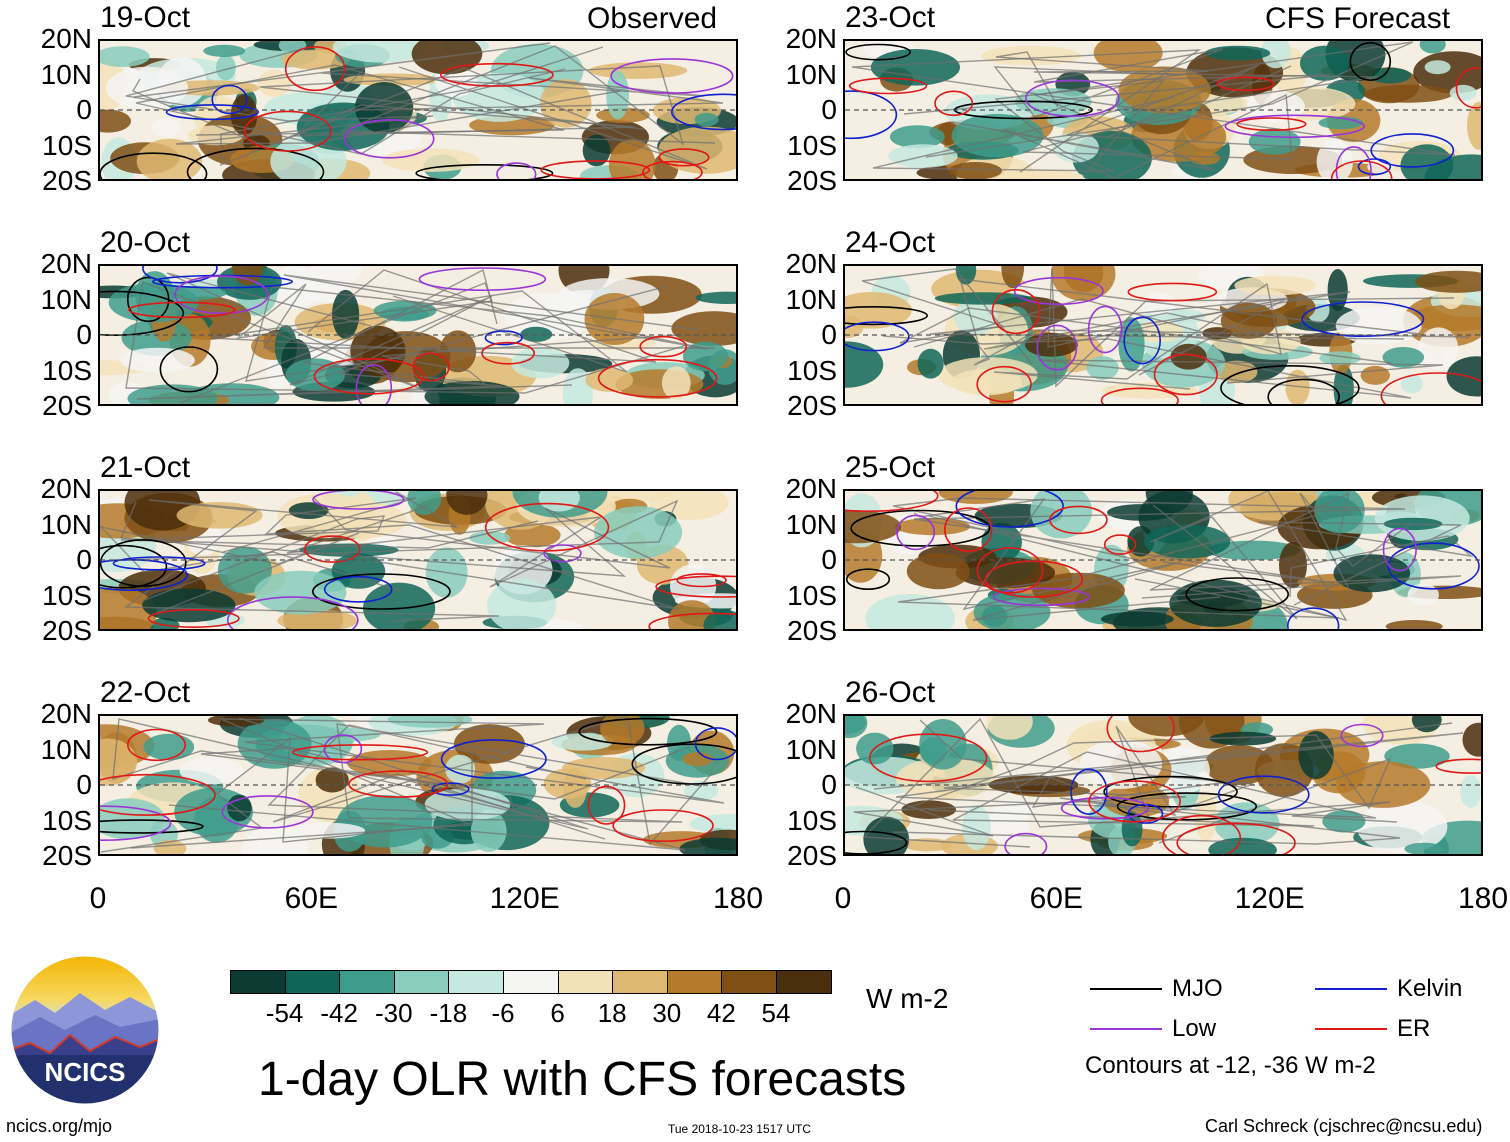 This screenshot has width=1510, height=1142. Describe the element at coordinates (524, 898) in the screenshot. I see `x-tick-label: 120E` at that location.